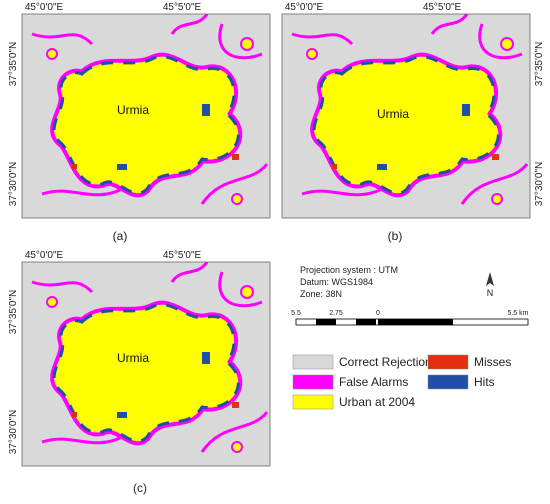  What do you see at coordinates (373, 382) in the screenshot?
I see `legend-label: False Alarms` at bounding box center [373, 382].